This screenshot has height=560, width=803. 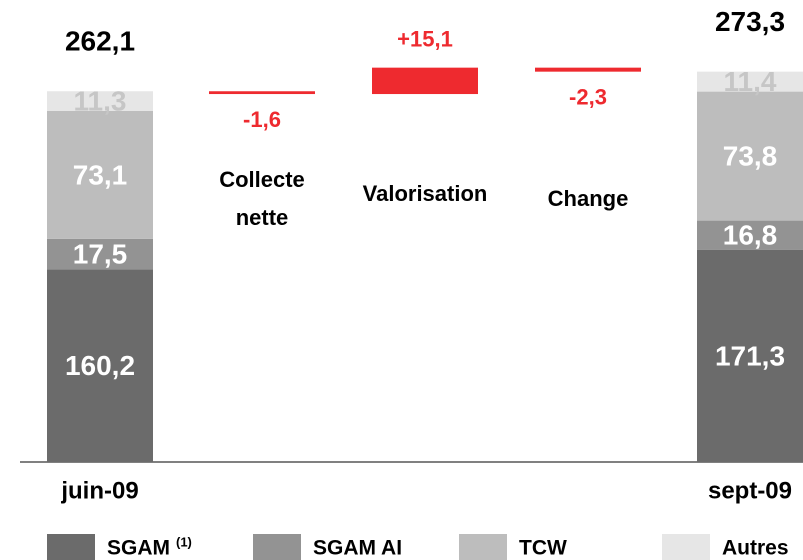 I want to click on category-label: Collecte nette, so click(x=262, y=198).